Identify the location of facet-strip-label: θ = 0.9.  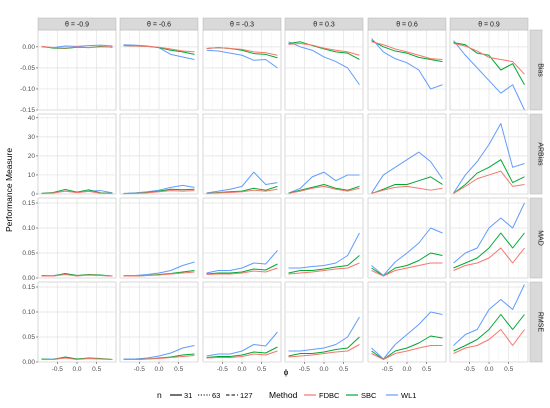
(489, 25).